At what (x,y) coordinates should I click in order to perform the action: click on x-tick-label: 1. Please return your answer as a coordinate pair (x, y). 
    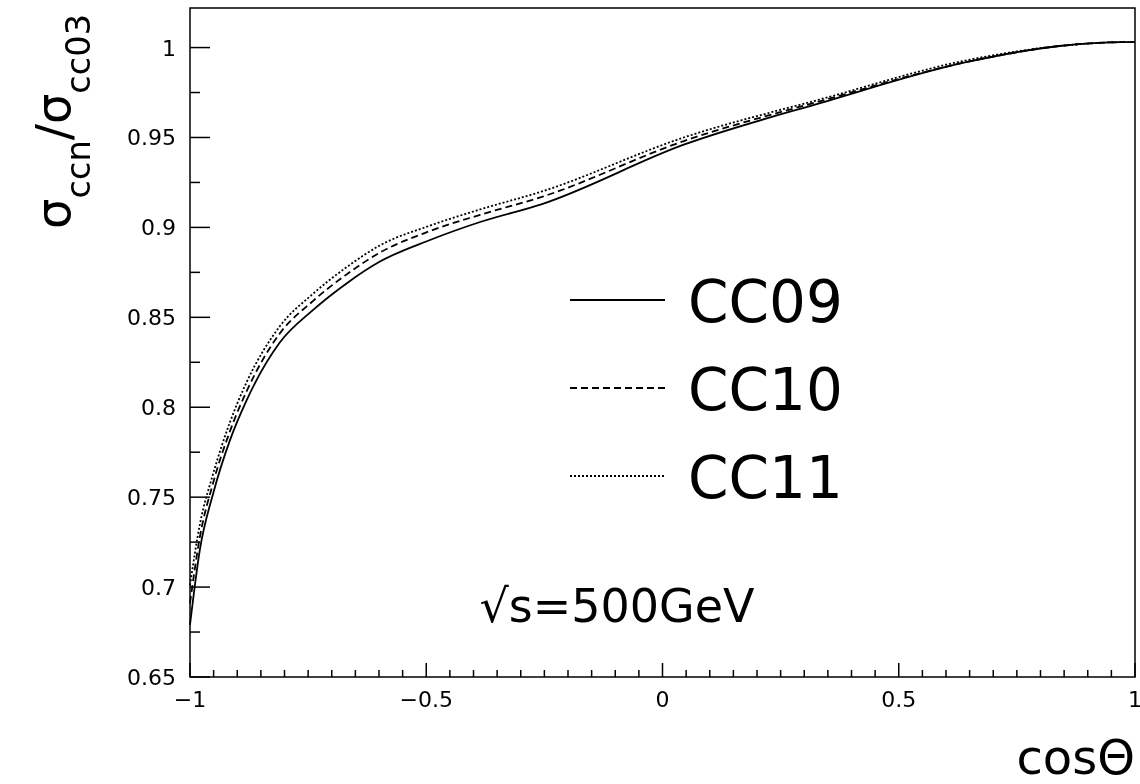
    Looking at the image, I should click on (1134, 699).